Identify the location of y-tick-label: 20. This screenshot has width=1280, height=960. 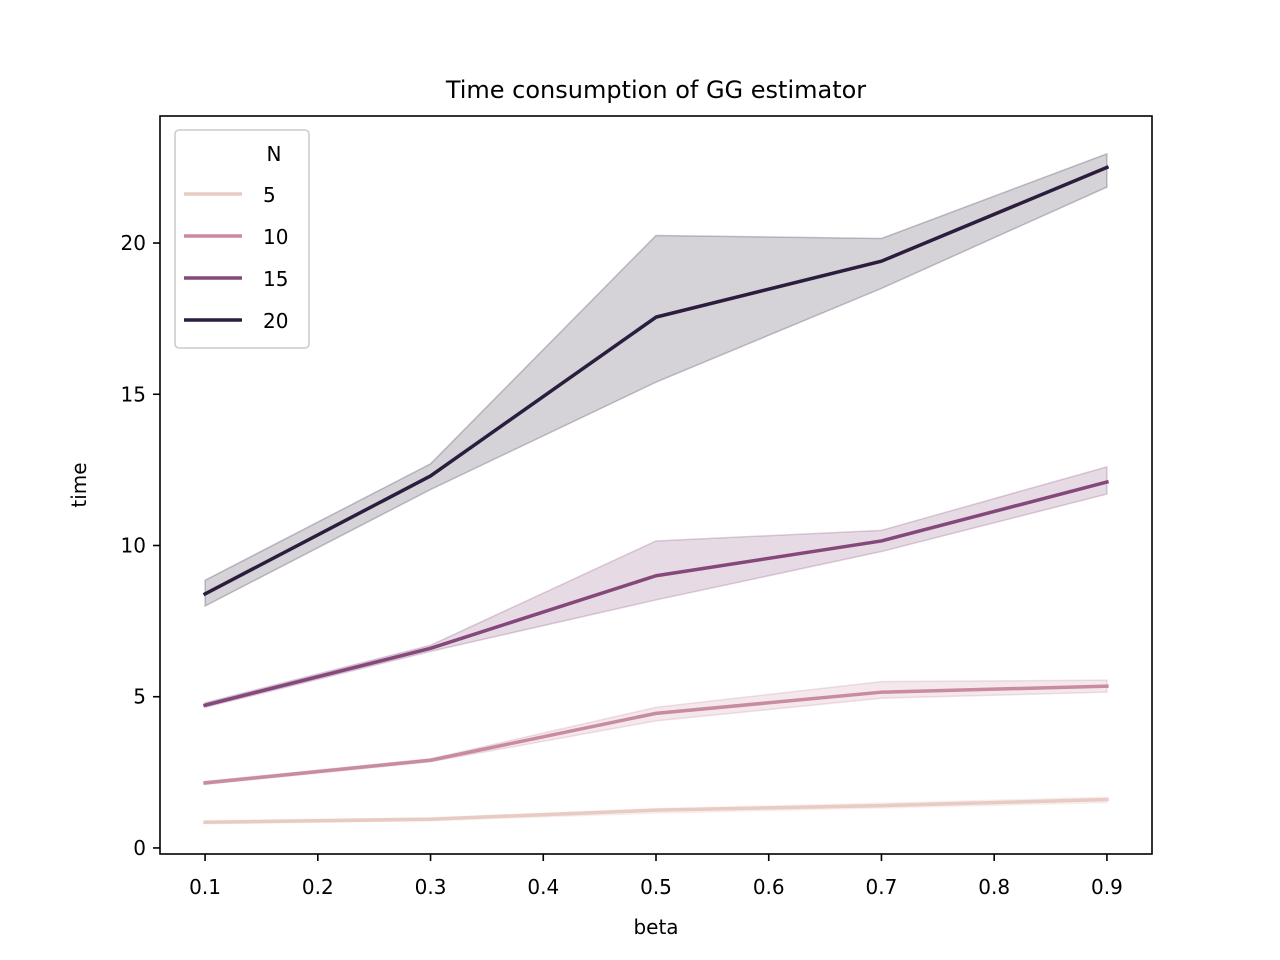
(133, 243).